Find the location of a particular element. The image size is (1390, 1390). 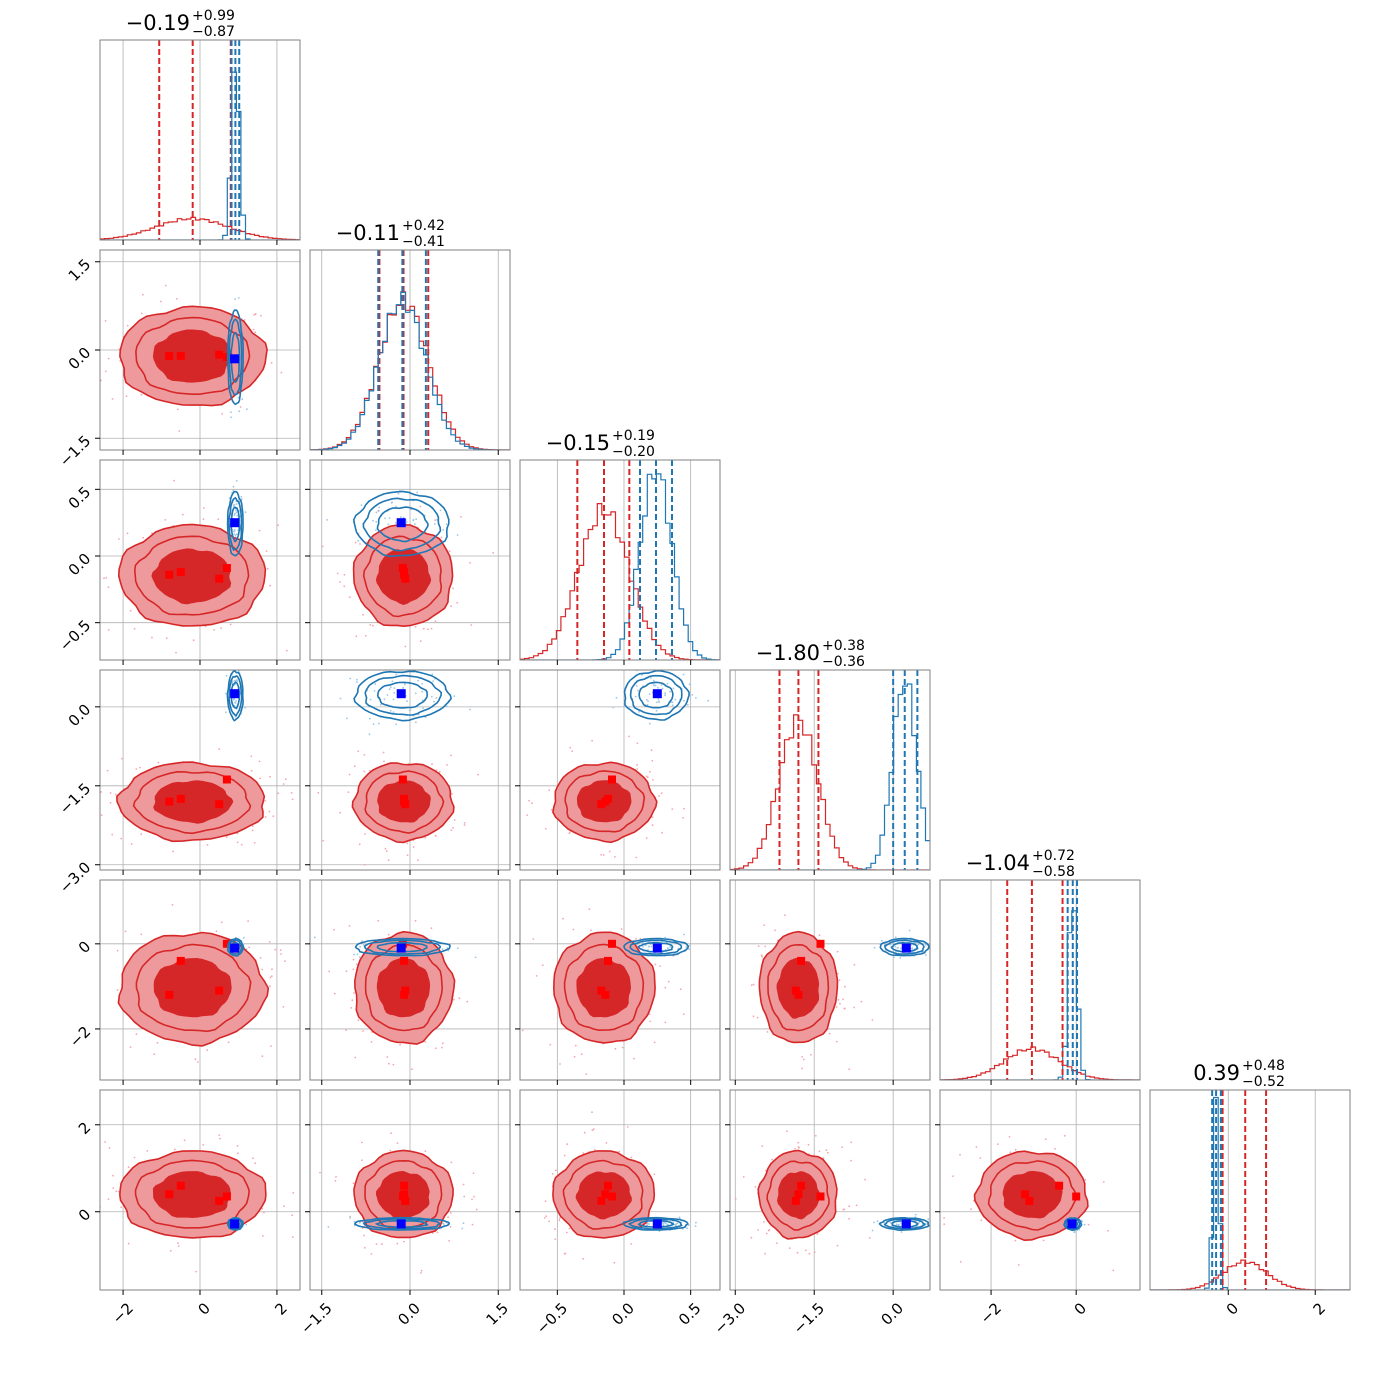

x-tick-label: −0.5 is located at coordinates (552, 1318).